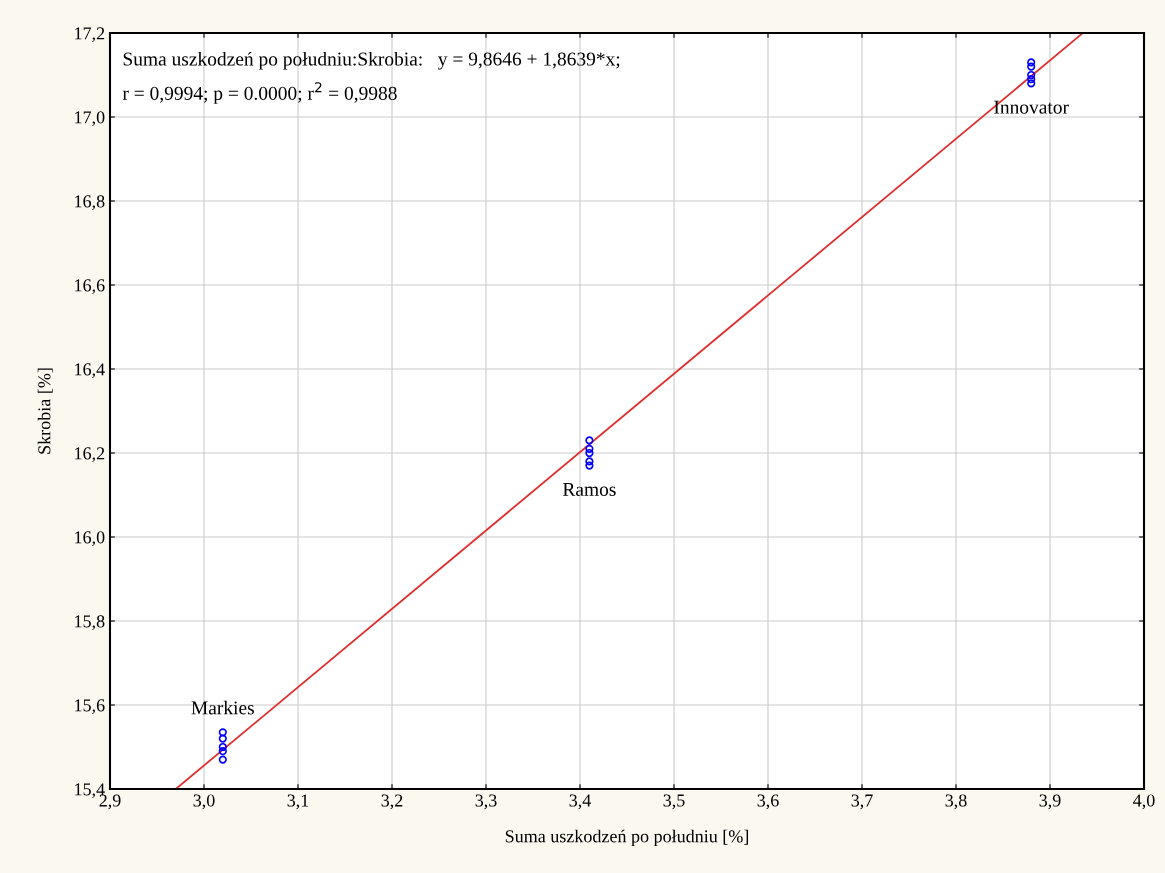 The image size is (1165, 873). Describe the element at coordinates (862, 802) in the screenshot. I see `x-tick-label: 3,7` at that location.